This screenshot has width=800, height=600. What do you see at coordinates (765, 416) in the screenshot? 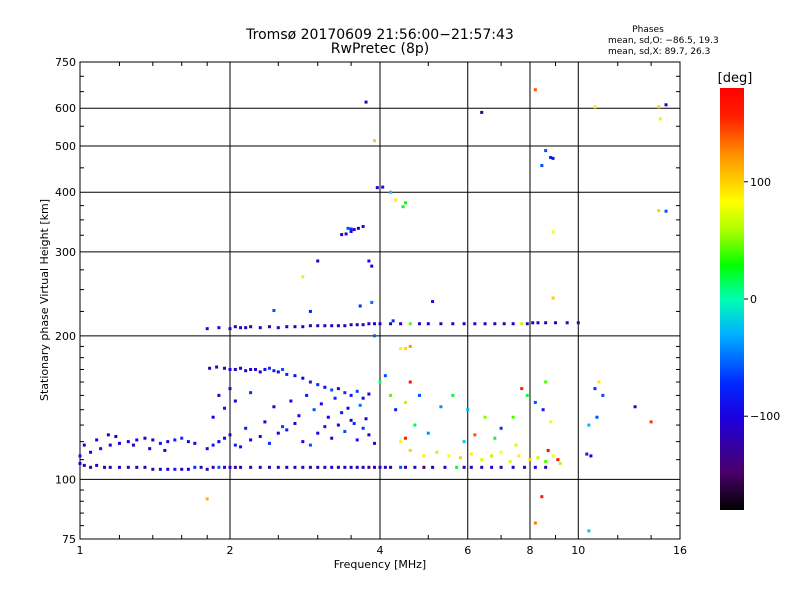
I see `colorbar-tick-label: −100` at bounding box center [765, 416].